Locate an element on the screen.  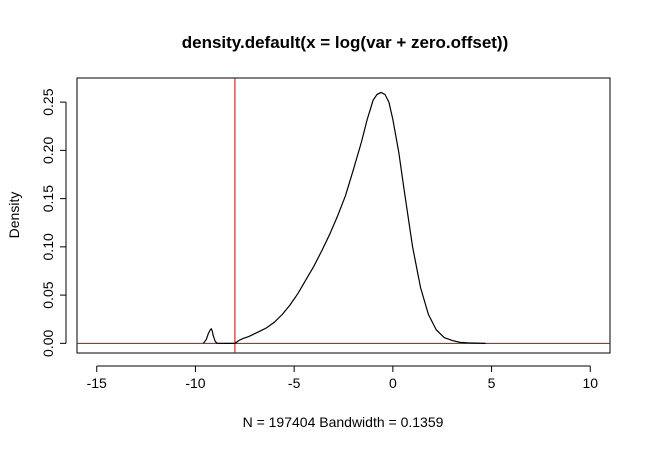
y-tick-label: 0.20 is located at coordinates (48, 150).